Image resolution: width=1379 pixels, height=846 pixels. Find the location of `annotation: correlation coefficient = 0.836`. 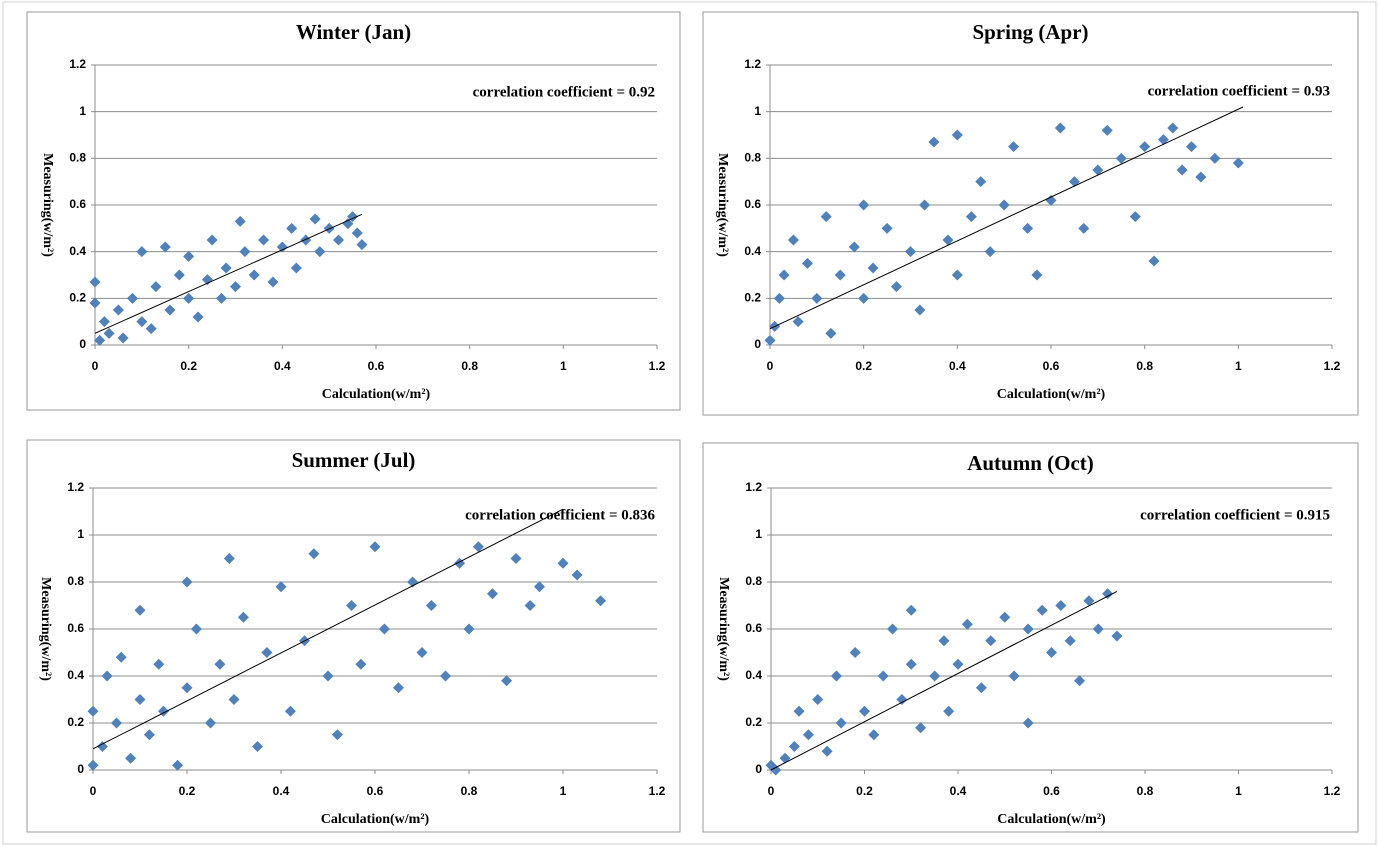

annotation: correlation coefficient = 0.836 is located at coordinates (560, 515).